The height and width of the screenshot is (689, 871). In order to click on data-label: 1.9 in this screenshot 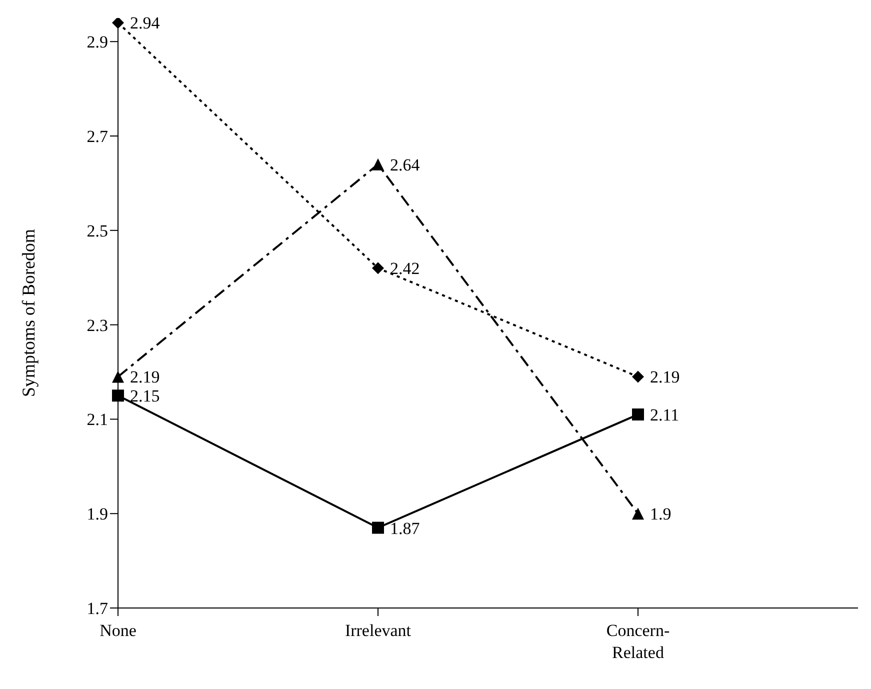, I will do `click(661, 514)`.